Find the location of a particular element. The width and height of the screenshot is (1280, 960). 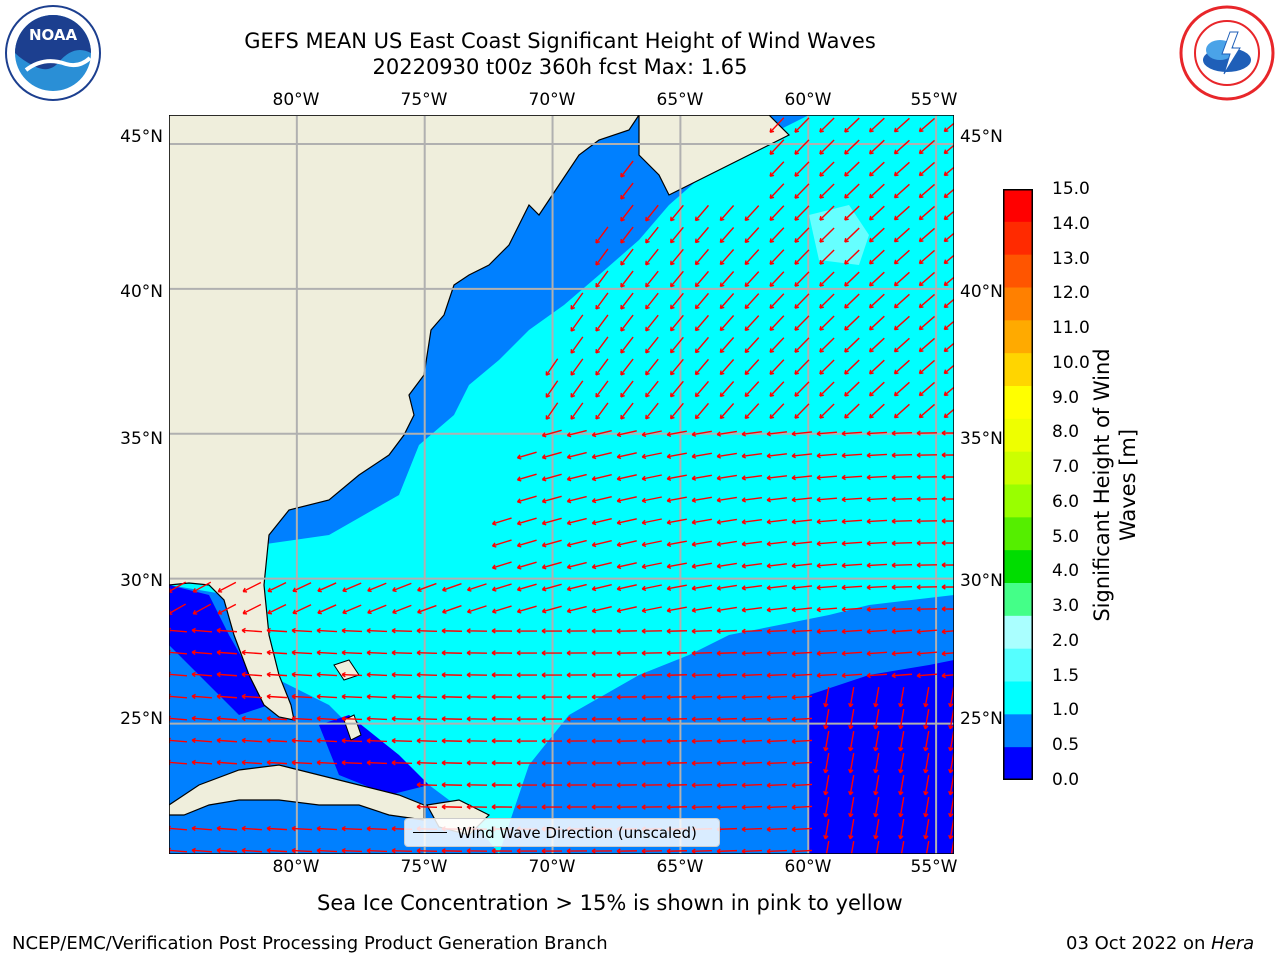

lat-label-left: 25°N is located at coordinates (141, 719).